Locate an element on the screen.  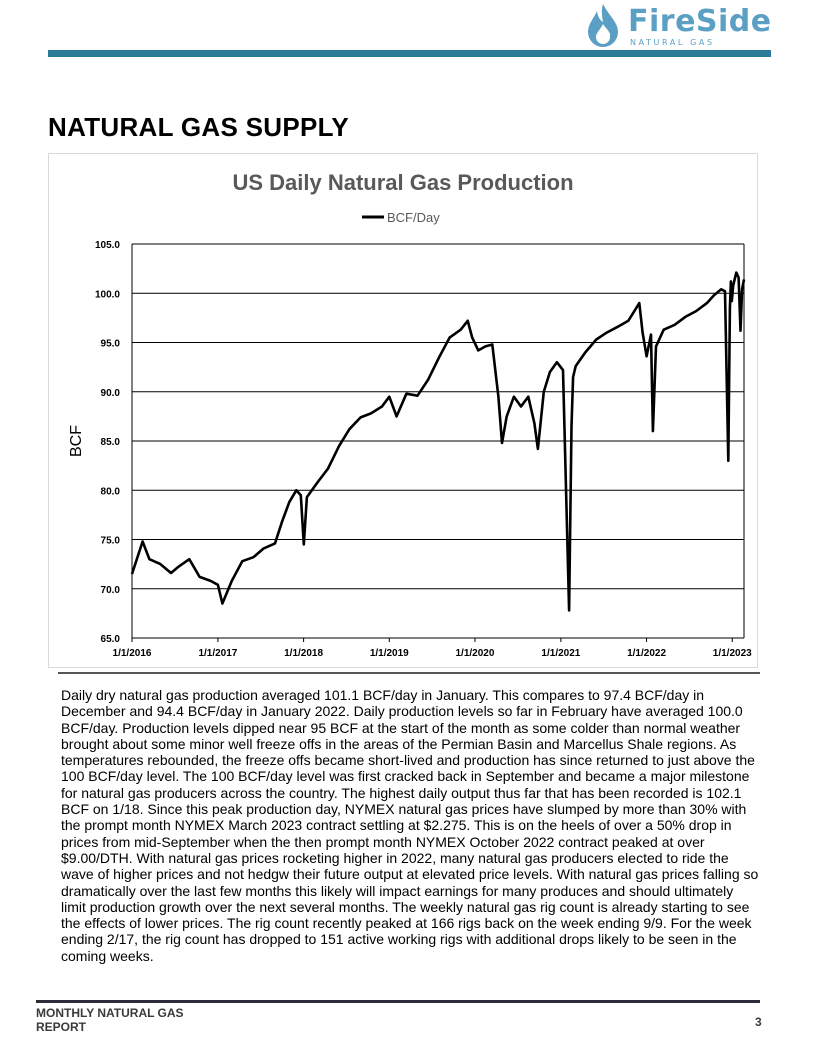
y-axis-label: BCF is located at coordinates (76, 441).